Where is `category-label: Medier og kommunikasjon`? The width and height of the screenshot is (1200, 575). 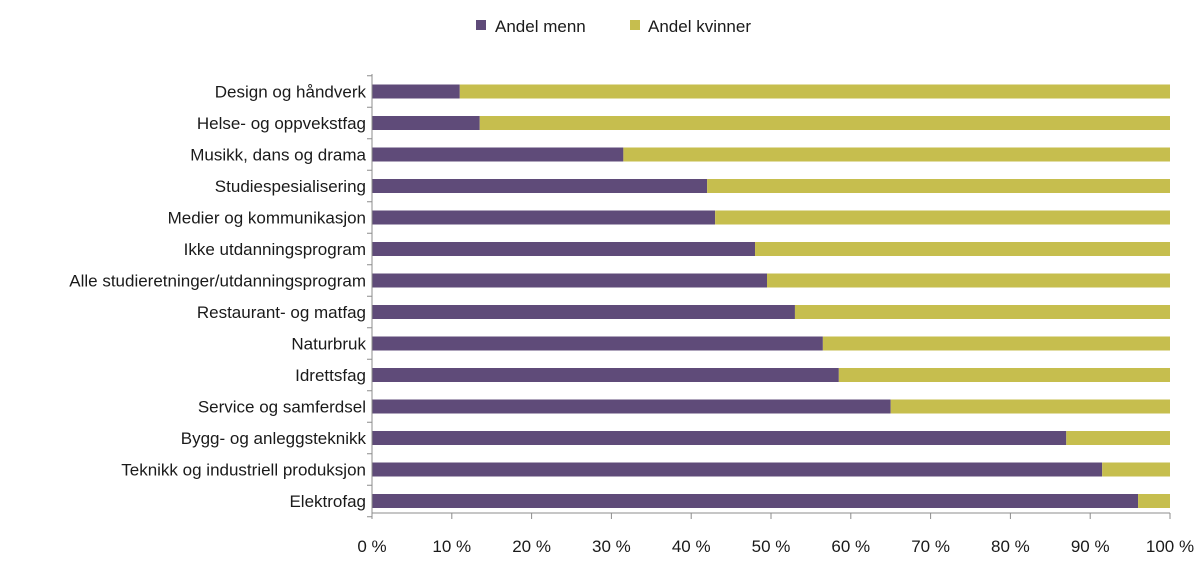 category-label: Medier og kommunikasjon is located at coordinates (267, 218).